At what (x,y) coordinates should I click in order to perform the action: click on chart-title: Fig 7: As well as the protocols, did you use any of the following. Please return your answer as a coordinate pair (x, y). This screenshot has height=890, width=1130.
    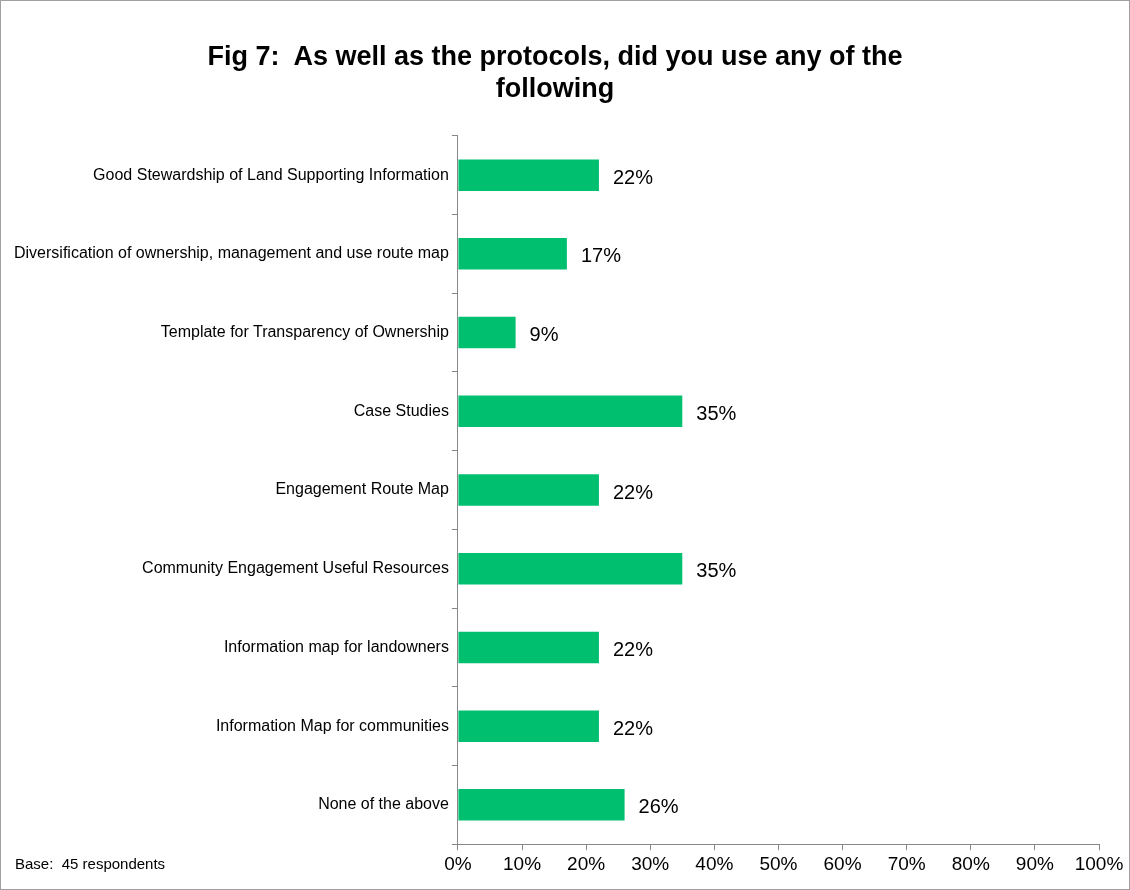
    Looking at the image, I should click on (555, 72).